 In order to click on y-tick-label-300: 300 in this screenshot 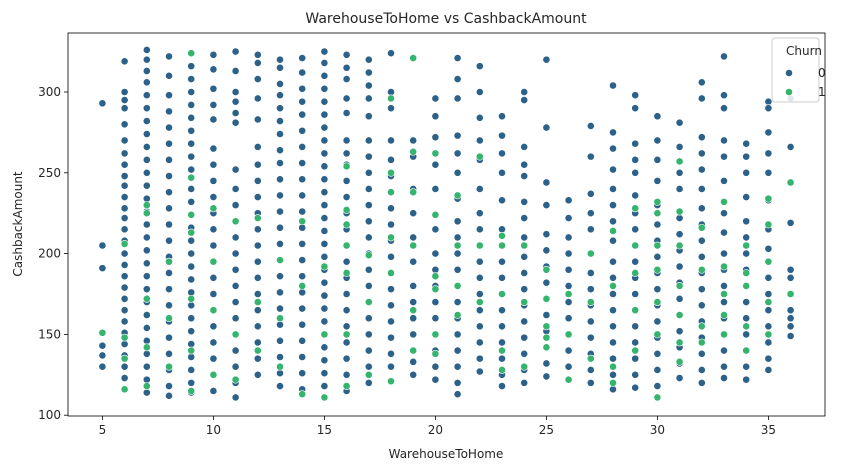, I will do `click(49, 92)`.